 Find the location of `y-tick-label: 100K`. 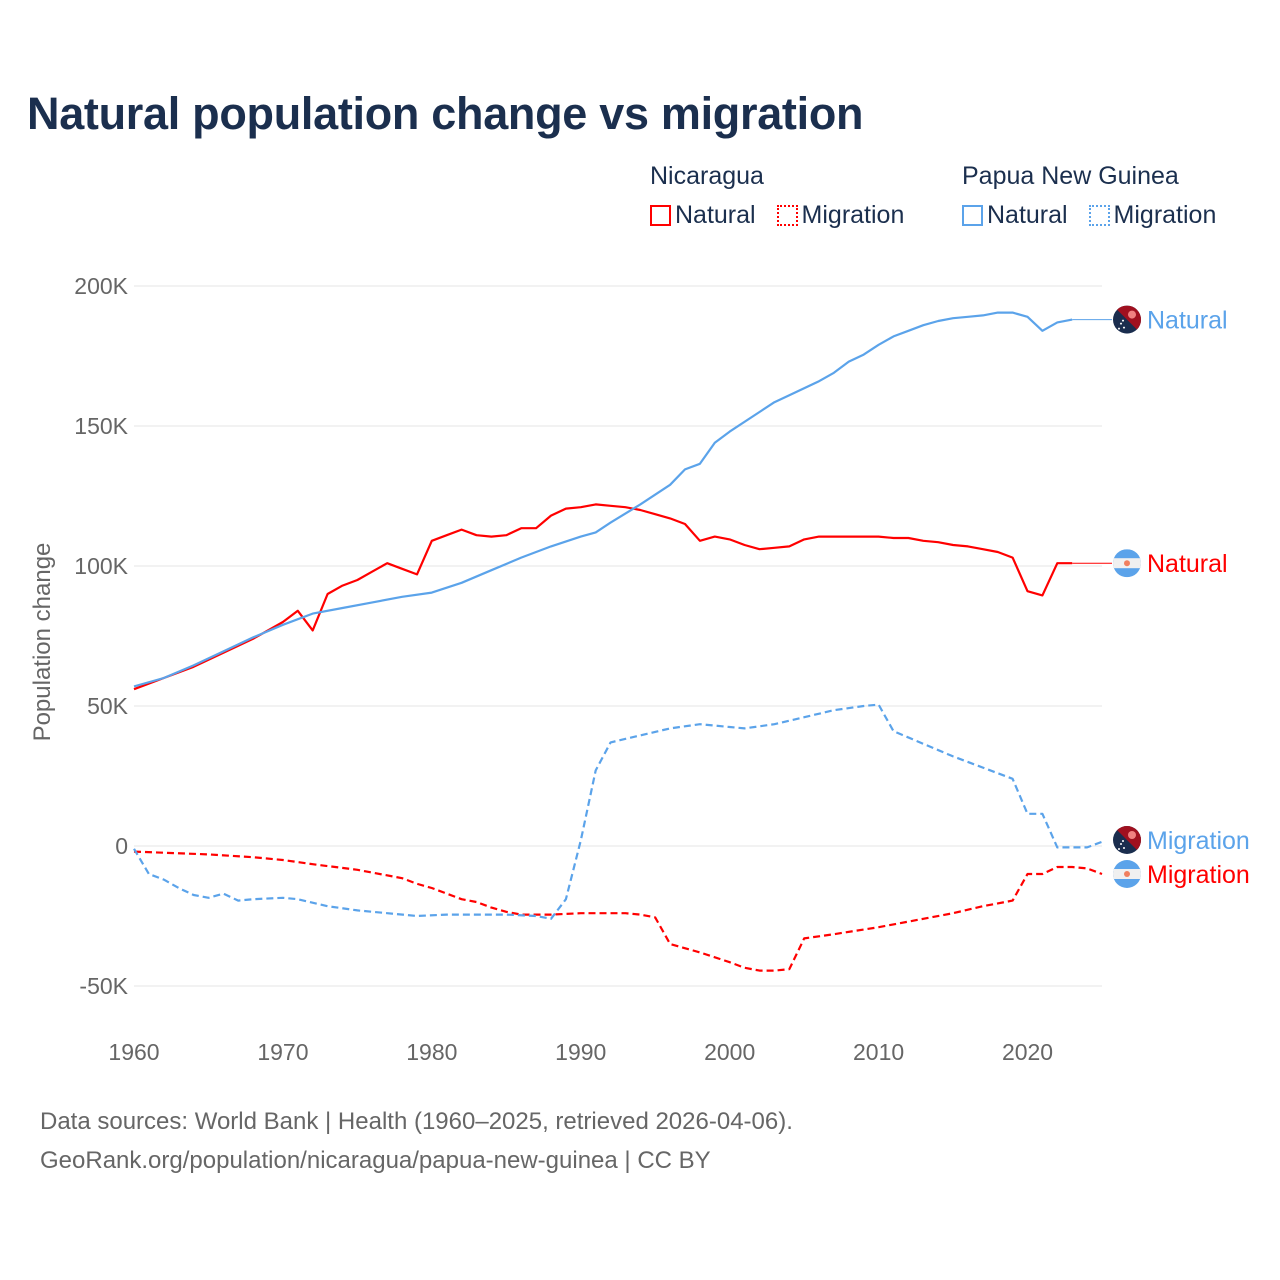

y-tick-label: 100K is located at coordinates (101, 566).